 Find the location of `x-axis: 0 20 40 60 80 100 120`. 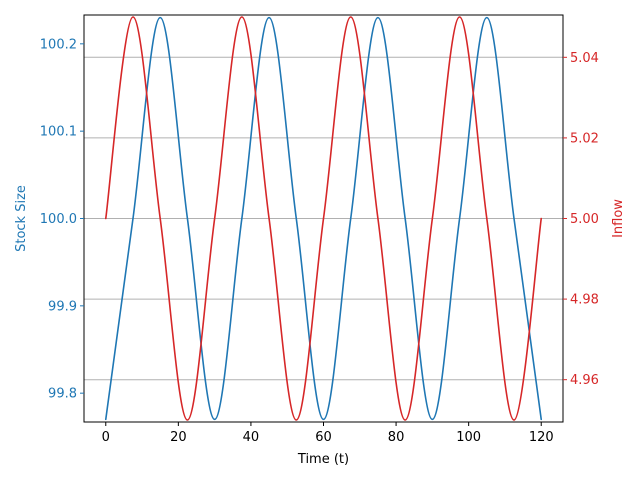

x-axis: 0 20 40 60 80 100 120 is located at coordinates (328, 433).